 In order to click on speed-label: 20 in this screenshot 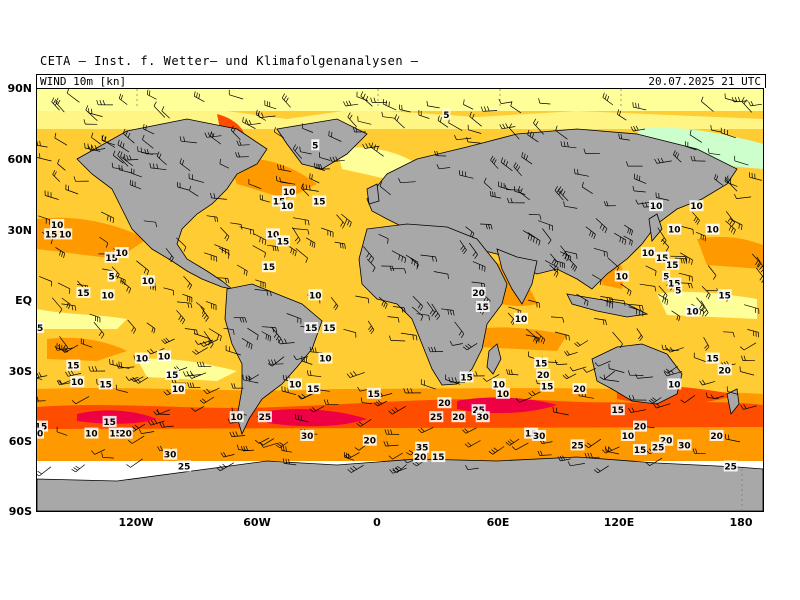, I will do `click(370, 442)`.